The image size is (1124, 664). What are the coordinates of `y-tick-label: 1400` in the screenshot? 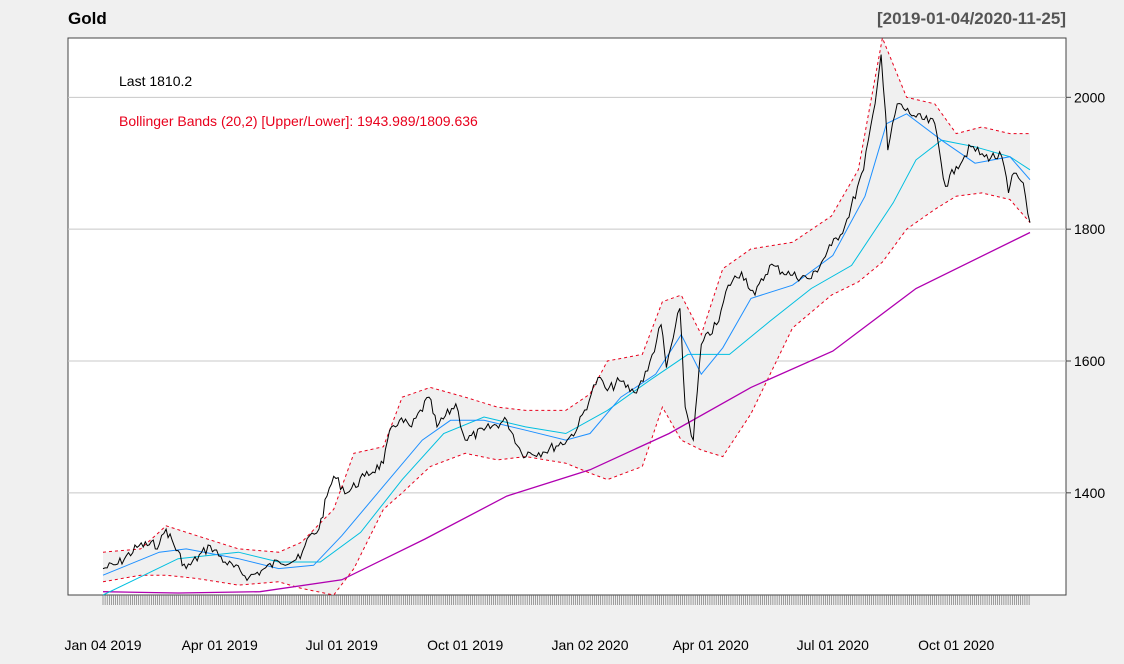 It's located at (1089, 493).